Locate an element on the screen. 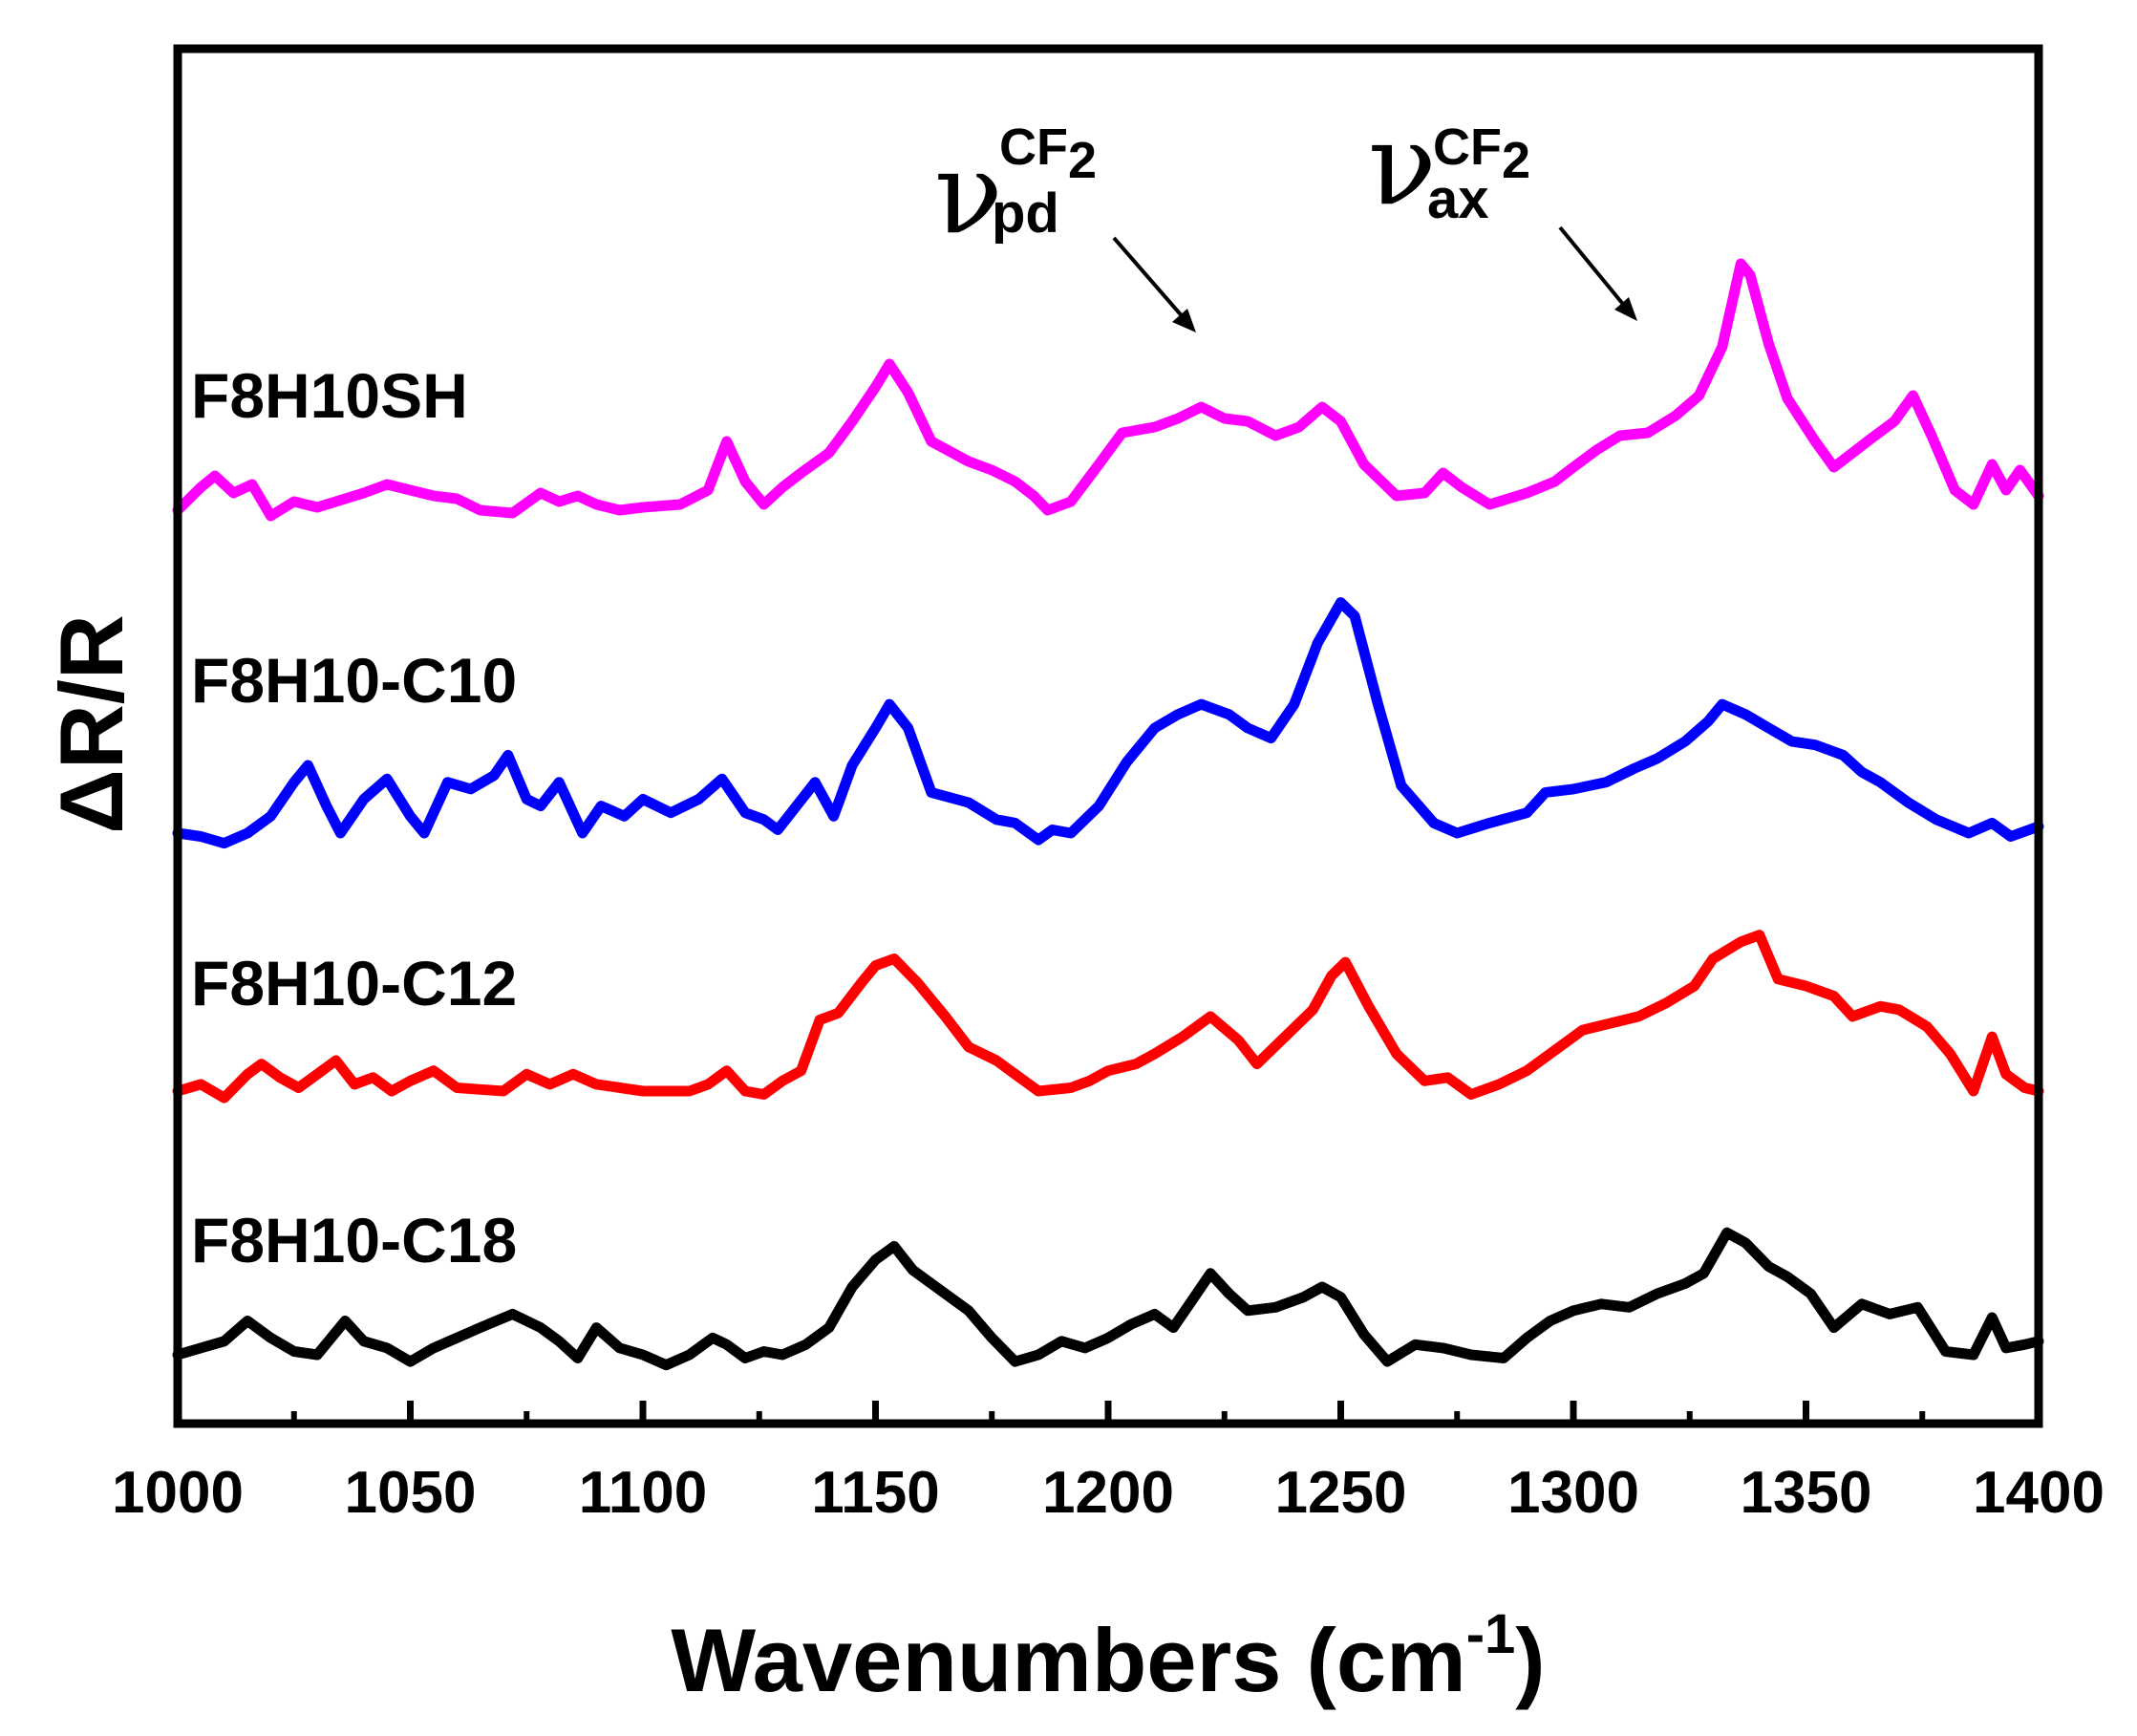 The image size is (2137, 1736). annotation-nu-ax-subscript: ax is located at coordinates (1458, 199).